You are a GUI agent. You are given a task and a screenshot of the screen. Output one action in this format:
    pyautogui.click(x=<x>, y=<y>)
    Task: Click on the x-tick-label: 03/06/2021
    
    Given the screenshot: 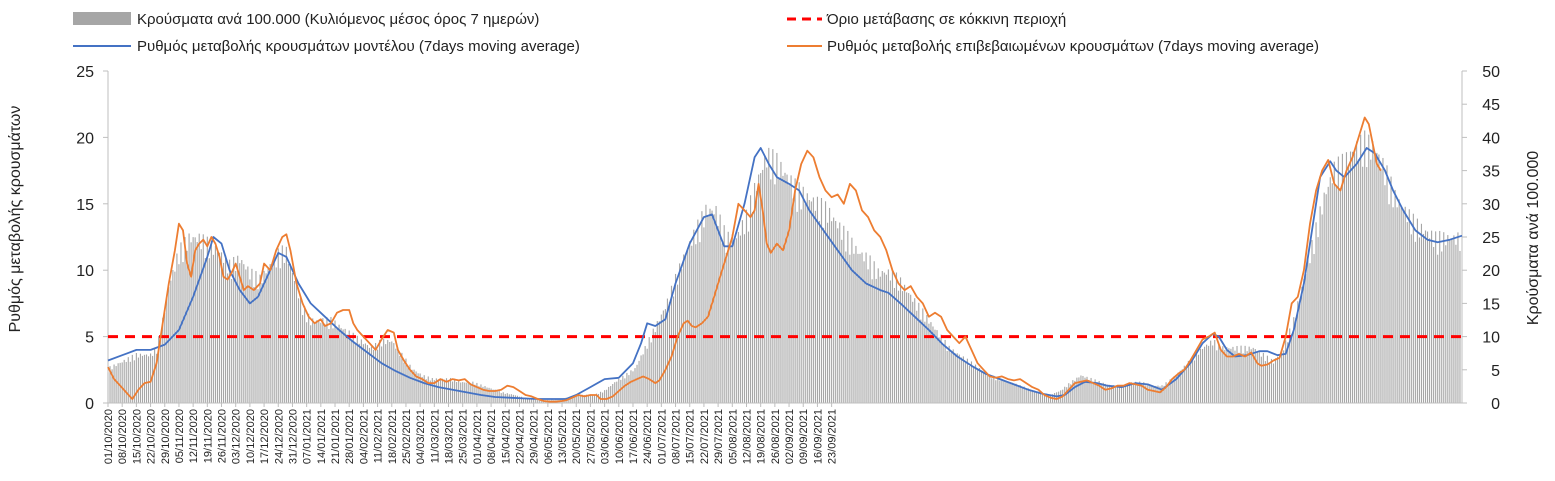 What is the action you would take?
    pyautogui.click(x=606, y=436)
    